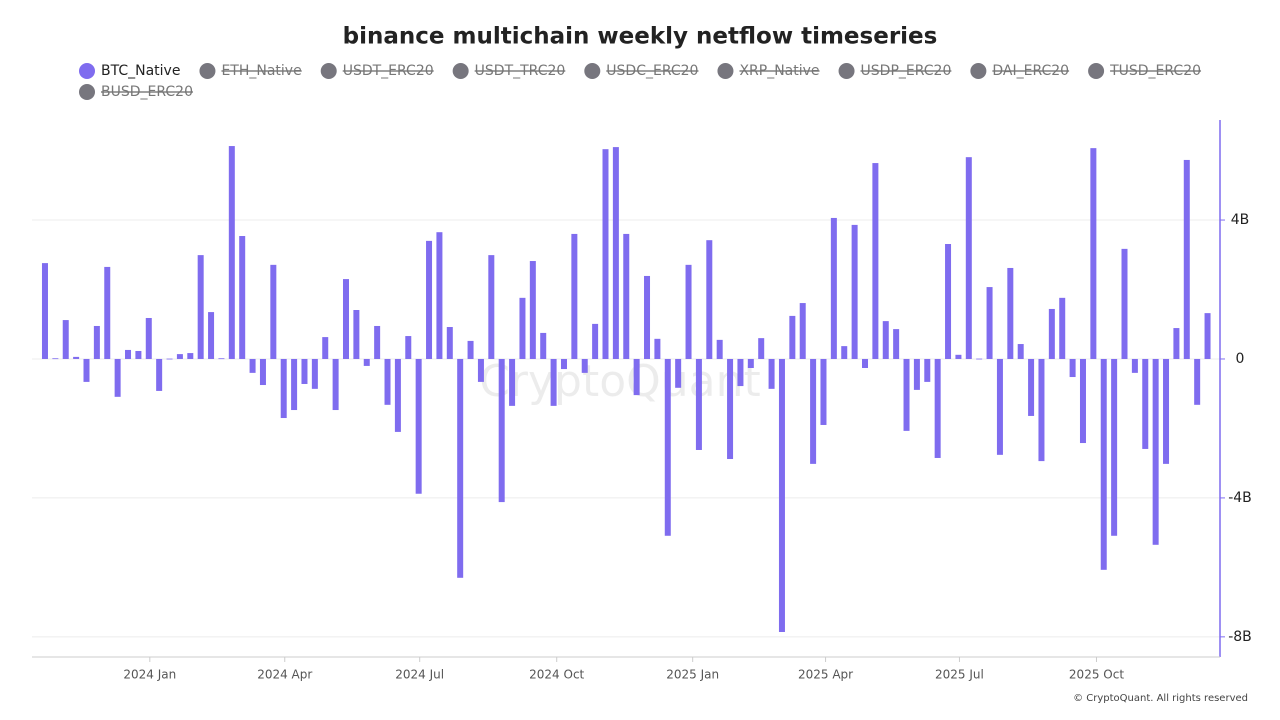 The width and height of the screenshot is (1280, 720). I want to click on x-tick-label: 2024 Jan, so click(149, 675).